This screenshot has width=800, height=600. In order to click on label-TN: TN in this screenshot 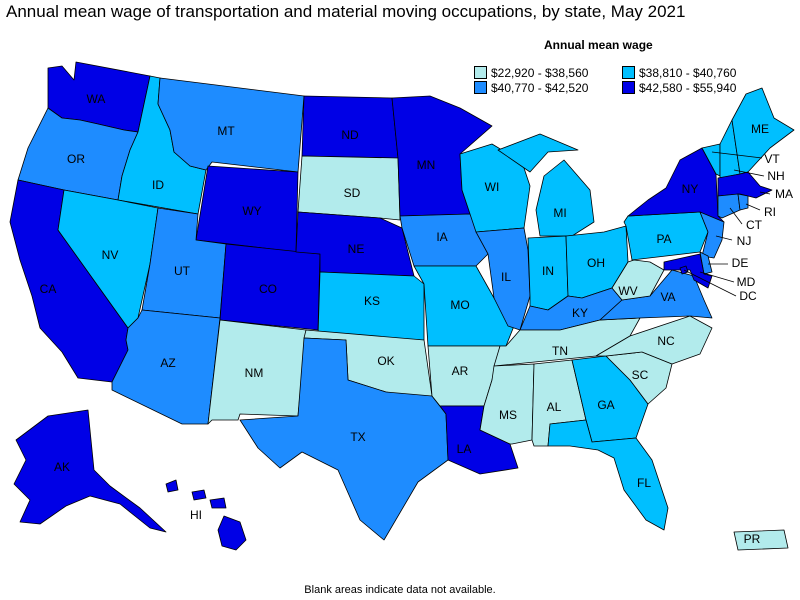, I will do `click(560, 351)`.